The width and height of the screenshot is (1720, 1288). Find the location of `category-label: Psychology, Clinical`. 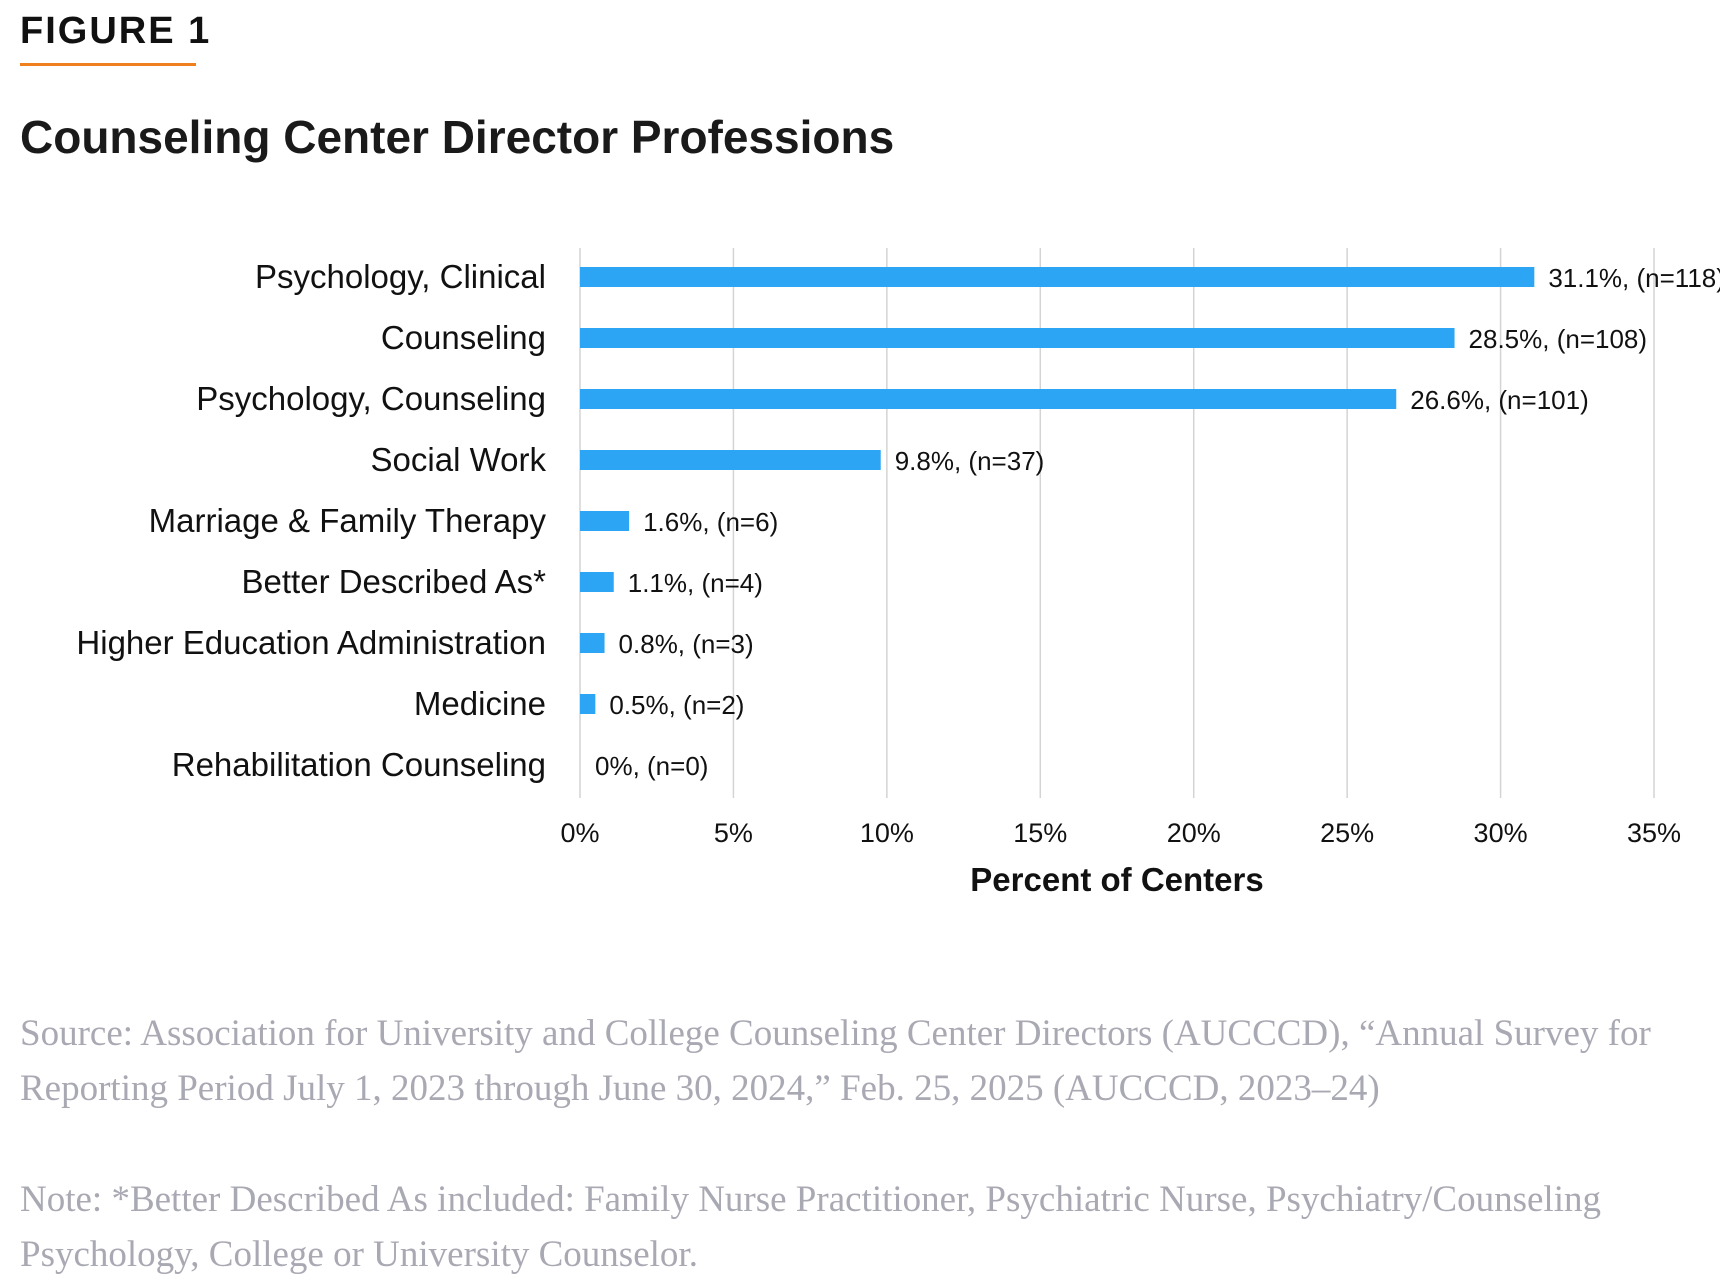

category-label: Psychology, Clinical is located at coordinates (400, 276).